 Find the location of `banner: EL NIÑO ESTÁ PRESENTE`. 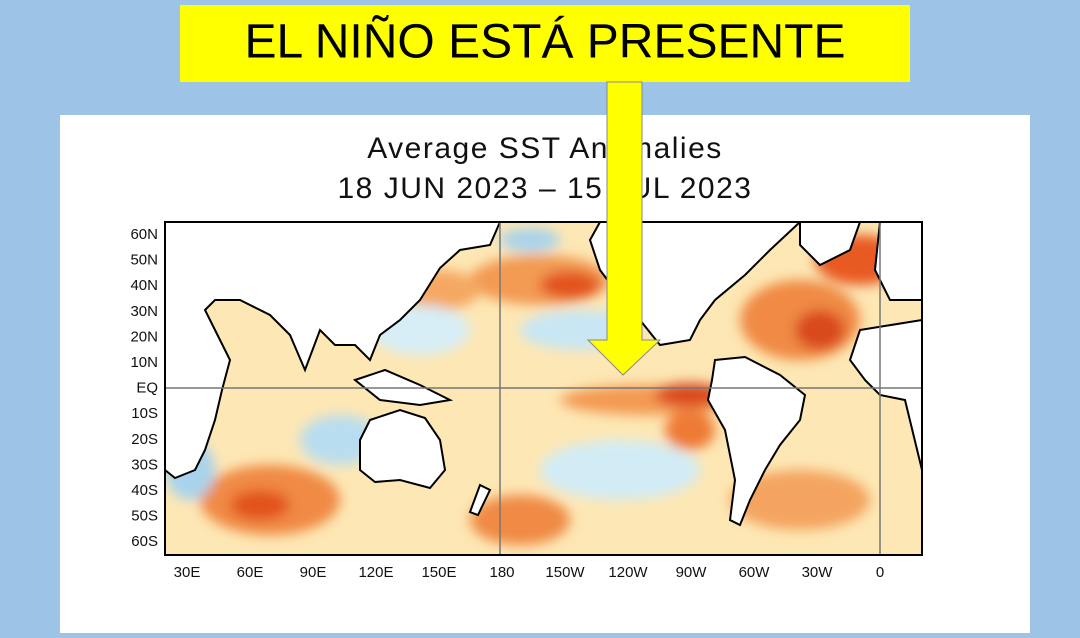

banner: EL NIÑO ESTÁ PRESENTE is located at coordinates (544, 42).